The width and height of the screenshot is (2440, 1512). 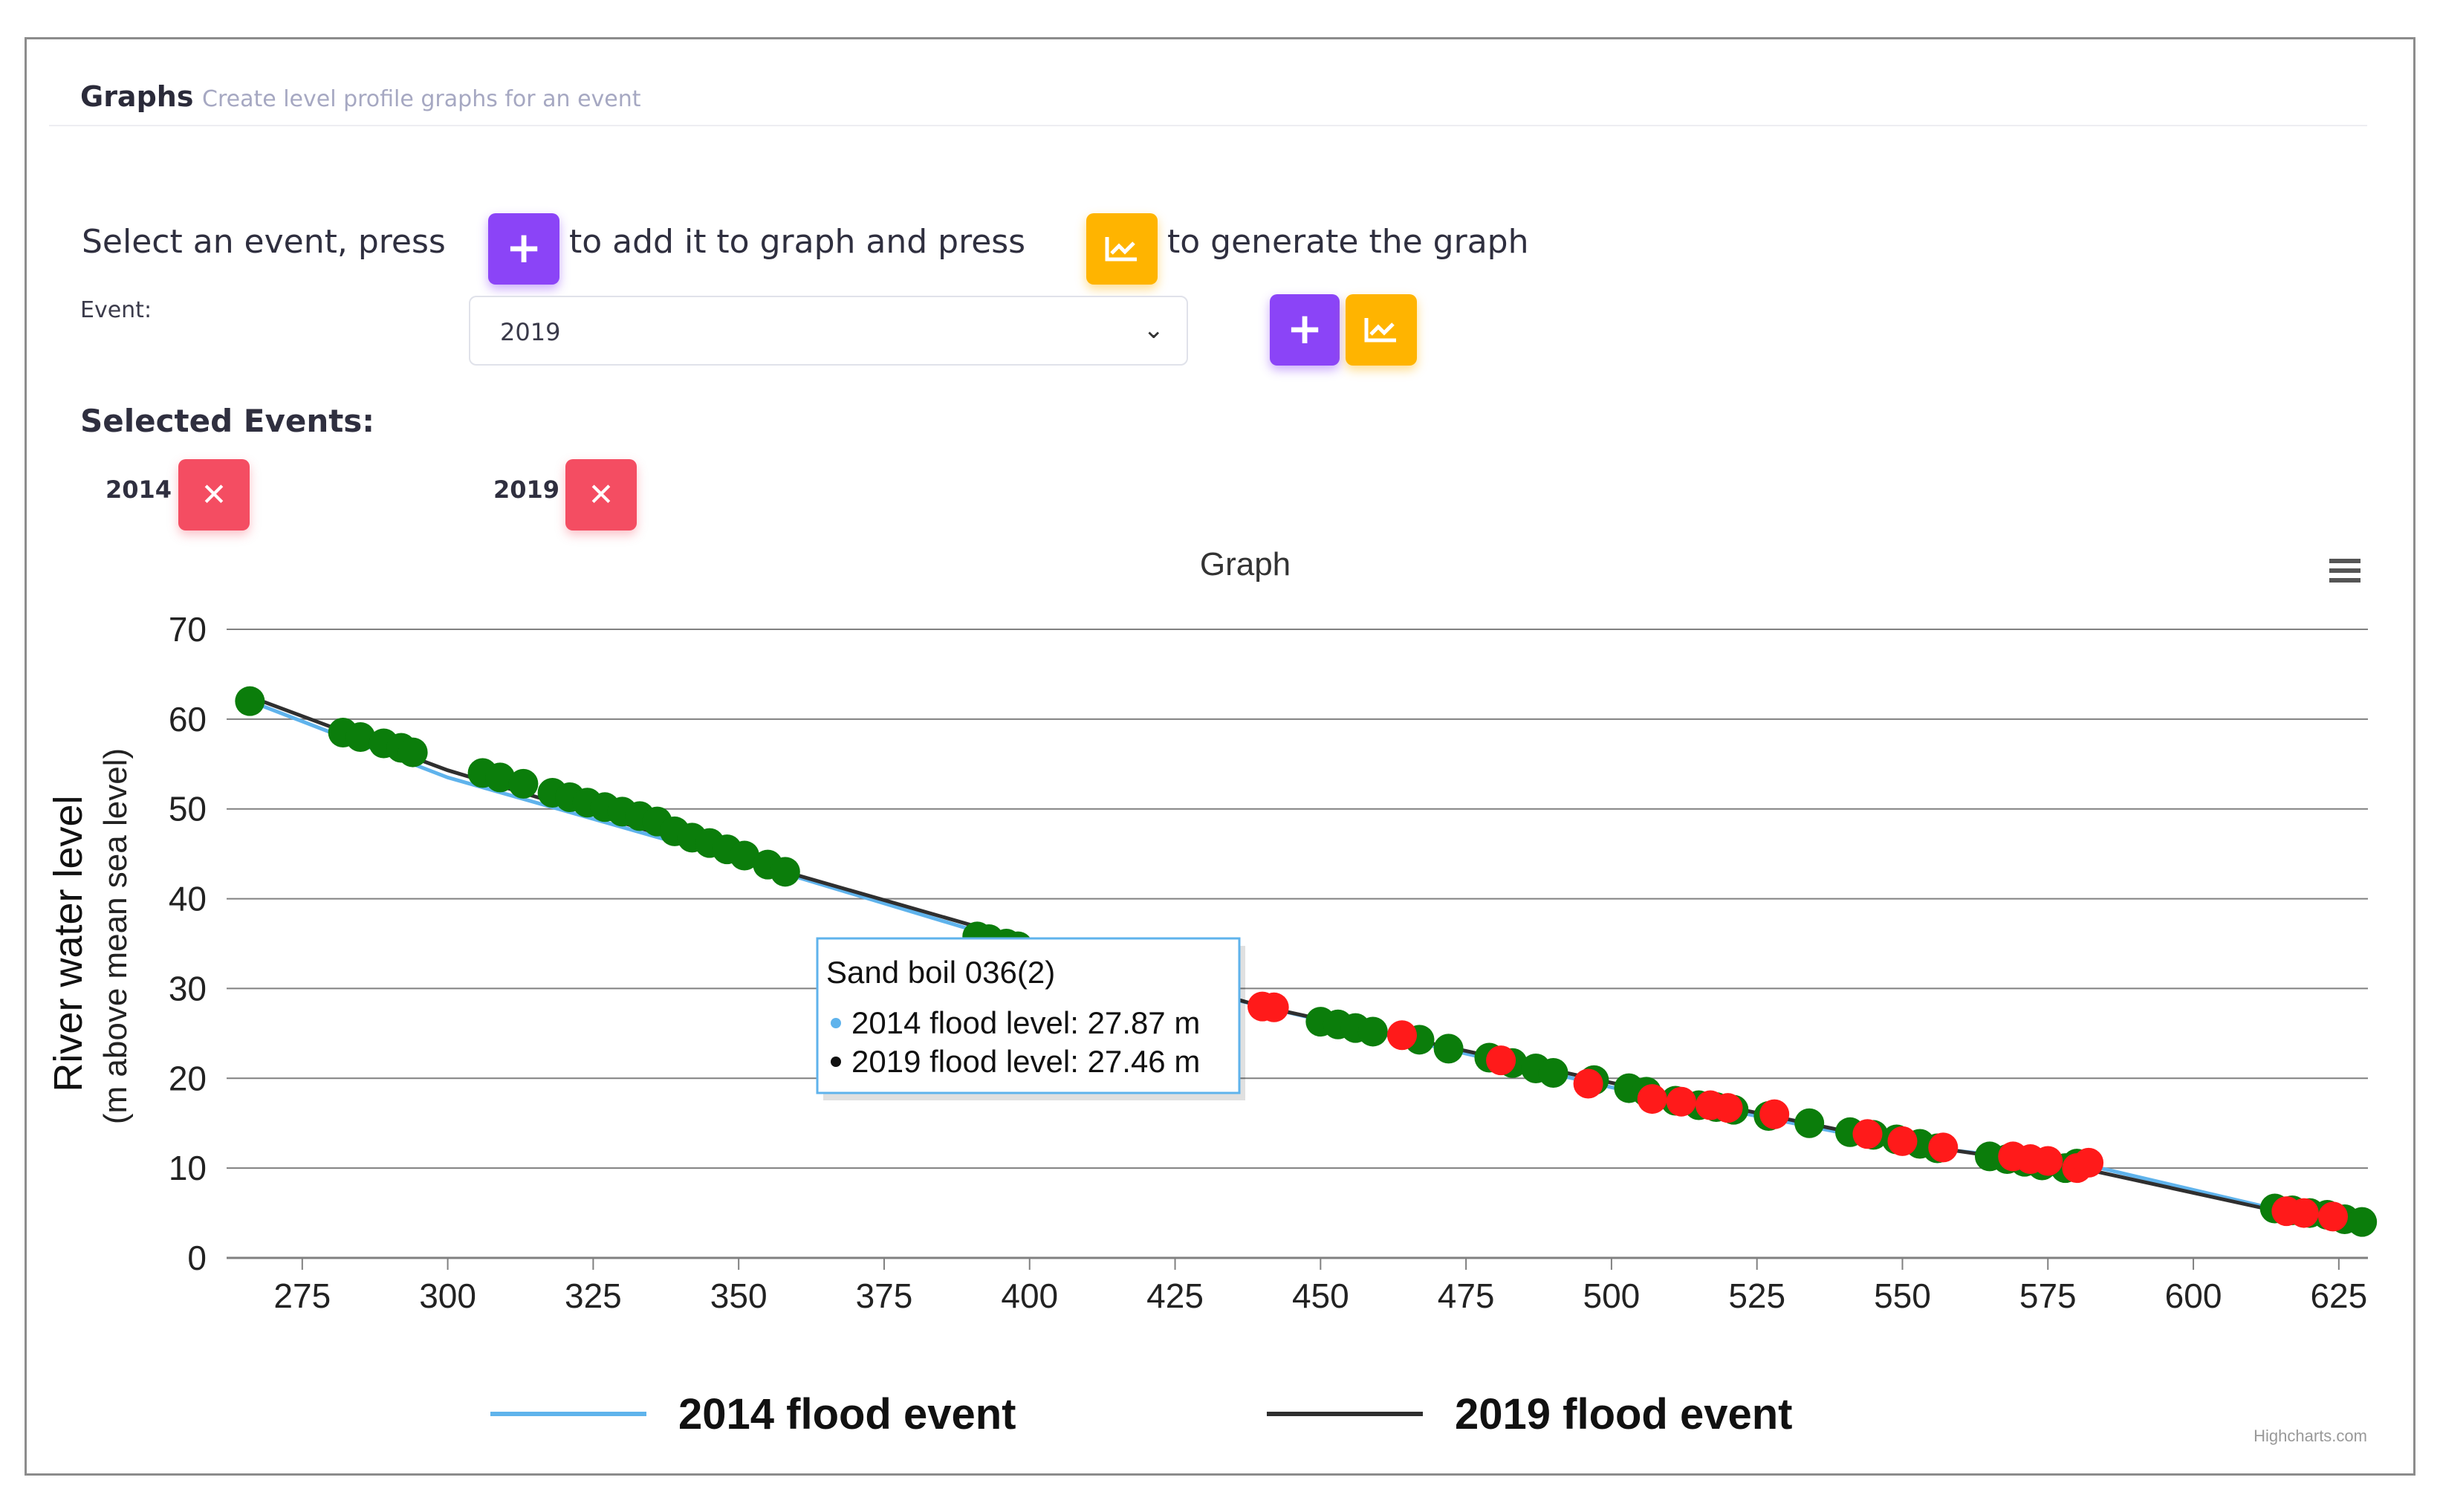 What do you see at coordinates (1154, 330) in the screenshot?
I see `chevron-down-icon: ⌄` at bounding box center [1154, 330].